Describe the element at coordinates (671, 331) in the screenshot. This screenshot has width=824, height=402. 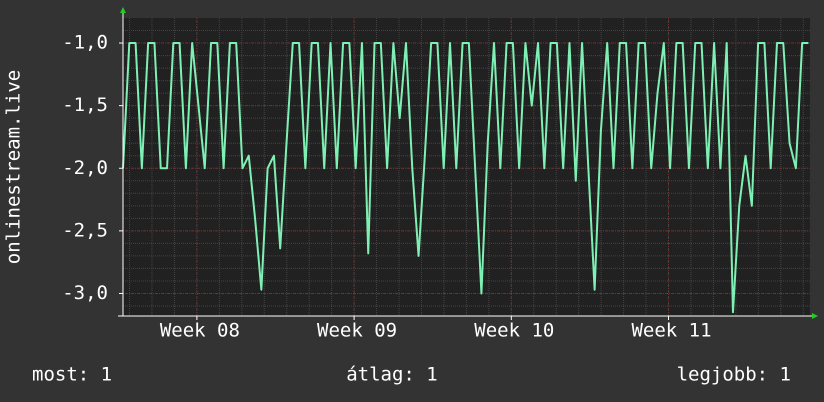
I see `x-tick-label: Week 11` at that location.